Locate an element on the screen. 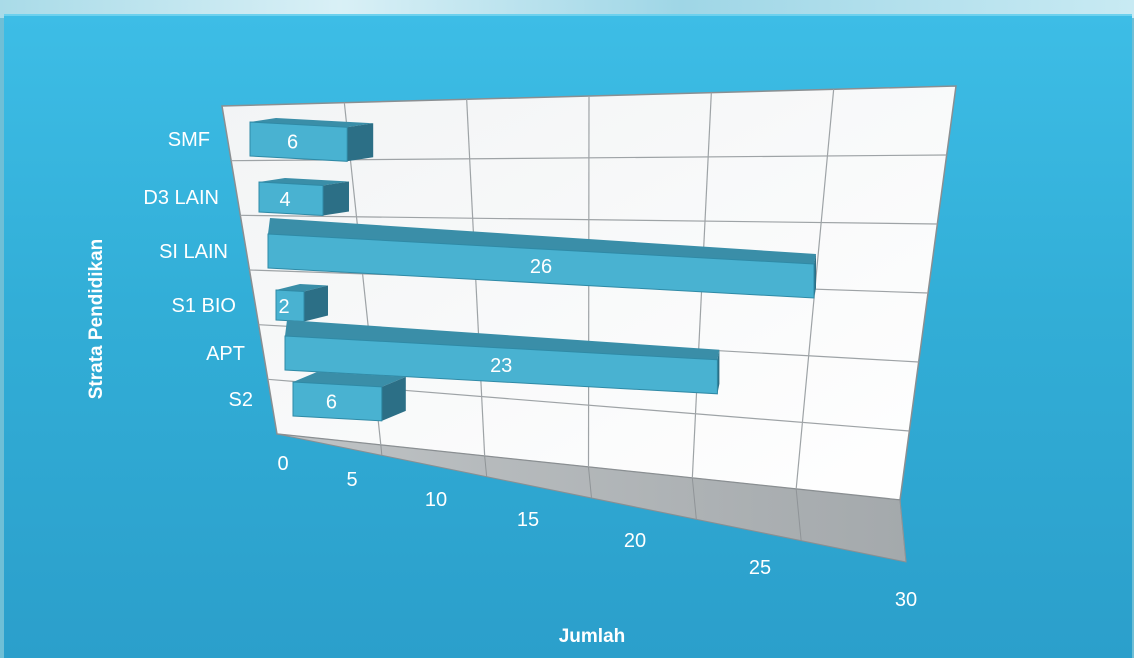 This screenshot has width=1134, height=658. category-label: SI LAIN is located at coordinates (193, 252).